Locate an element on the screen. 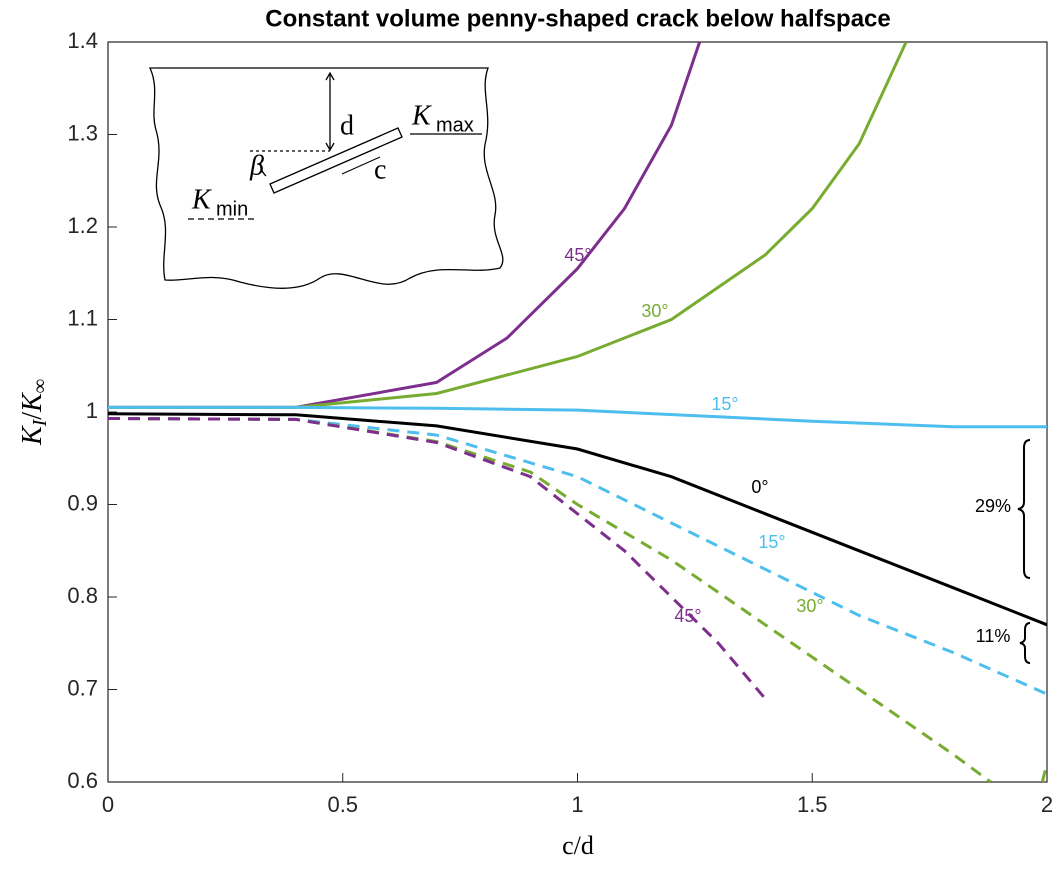  y-tick-label: 1.3 is located at coordinates (82, 132).